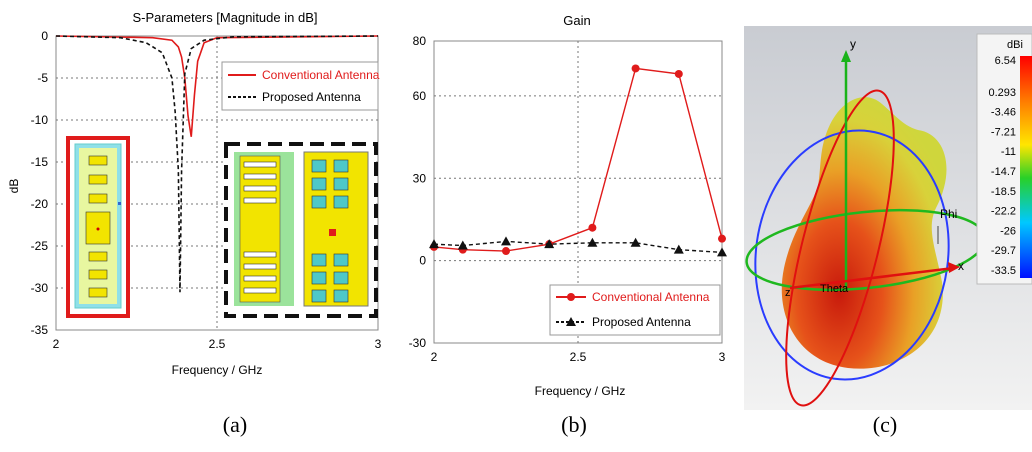 Image resolution: width=1032 pixels, height=452 pixels. Describe the element at coordinates (641, 322) in the screenshot. I see `legend-b-proposed: Proposed Antenna` at that location.